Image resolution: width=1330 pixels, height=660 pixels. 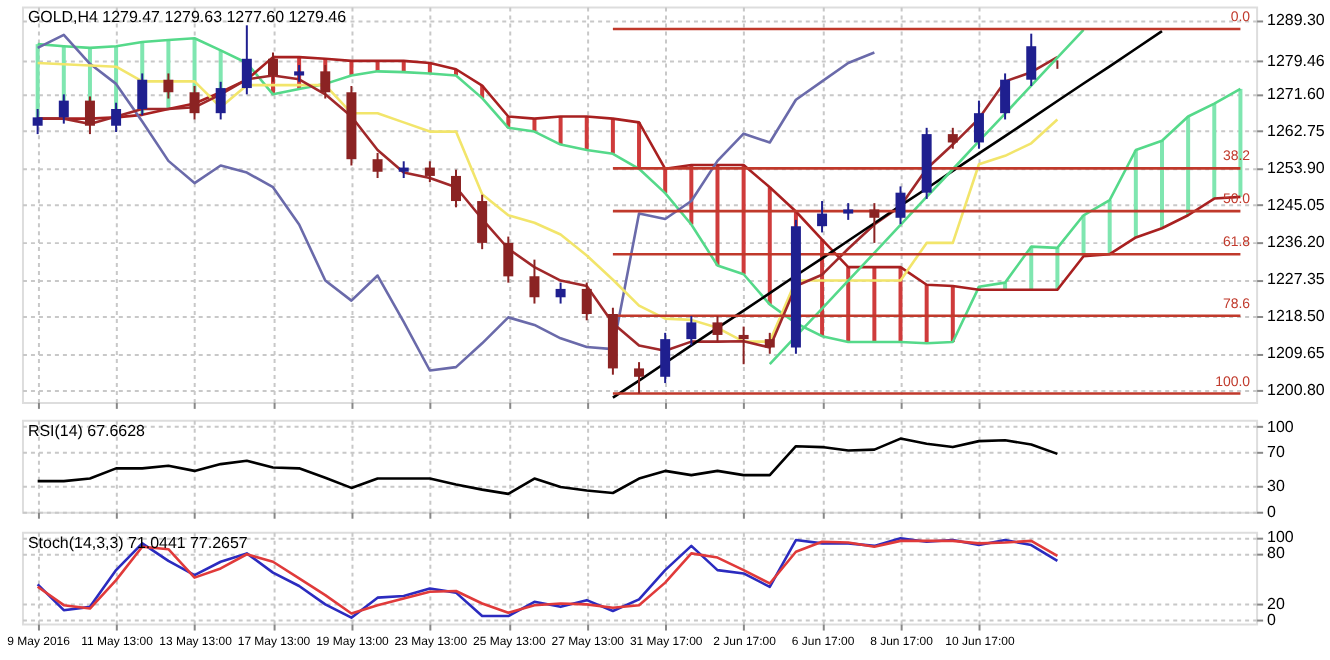 What do you see at coordinates (1296, 353) in the screenshot?
I see `y-tick-label: 1209.65` at bounding box center [1296, 353].